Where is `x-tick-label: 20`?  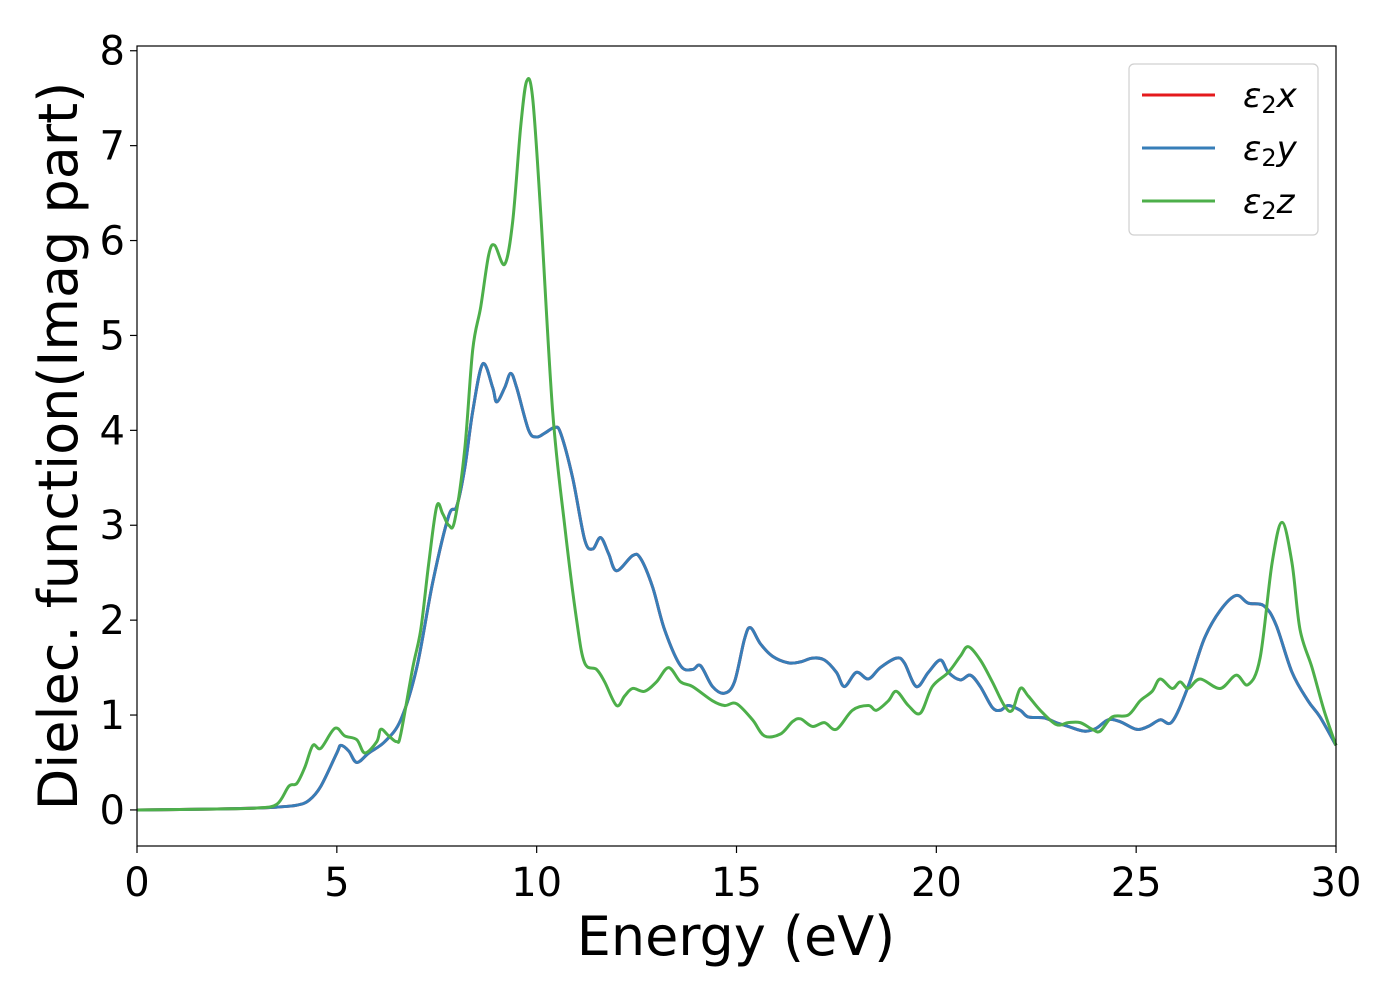 x-tick-label: 20 is located at coordinates (936, 883).